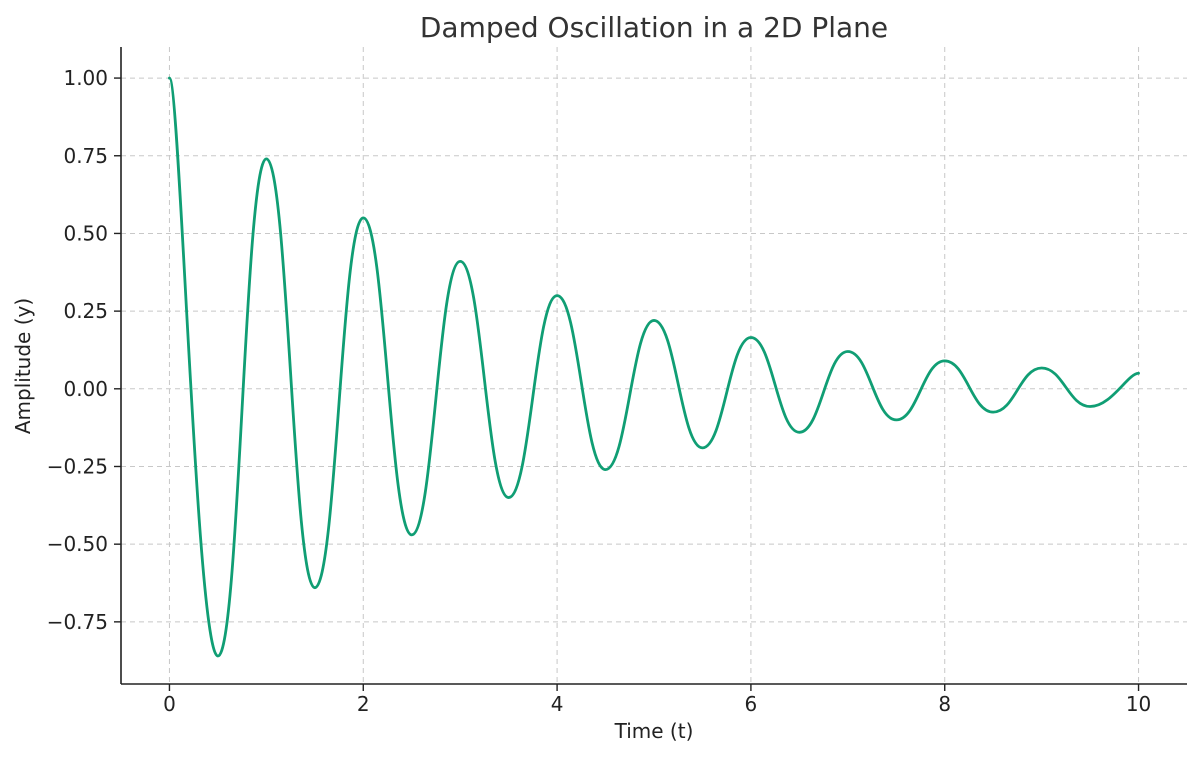 This screenshot has width=1200, height=761. Describe the element at coordinates (944, 704) in the screenshot. I see `x-tick-label: 8` at that location.